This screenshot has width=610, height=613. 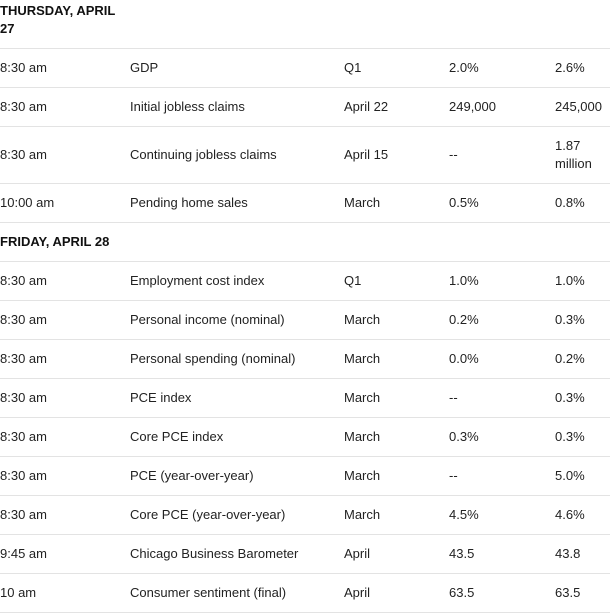 I want to click on table-row: 8:30 am GDP Q1 2.0% 2.6%, so click(x=305, y=68).